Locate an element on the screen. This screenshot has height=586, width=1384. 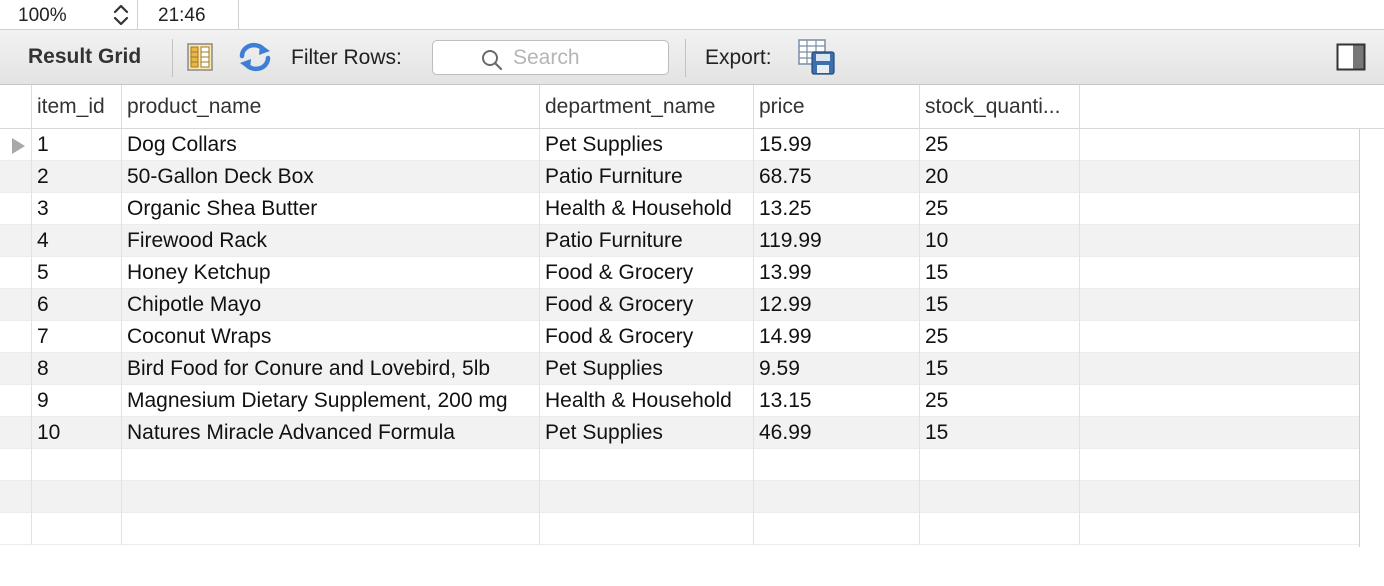
cell-item-id: 7 is located at coordinates (77, 337).